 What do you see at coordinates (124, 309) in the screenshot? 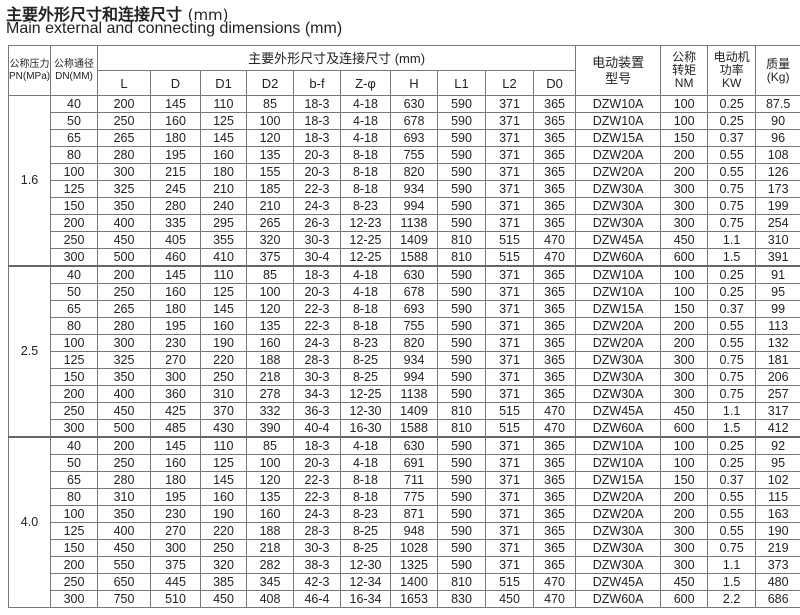
I see `table-cell: 265` at bounding box center [124, 309].